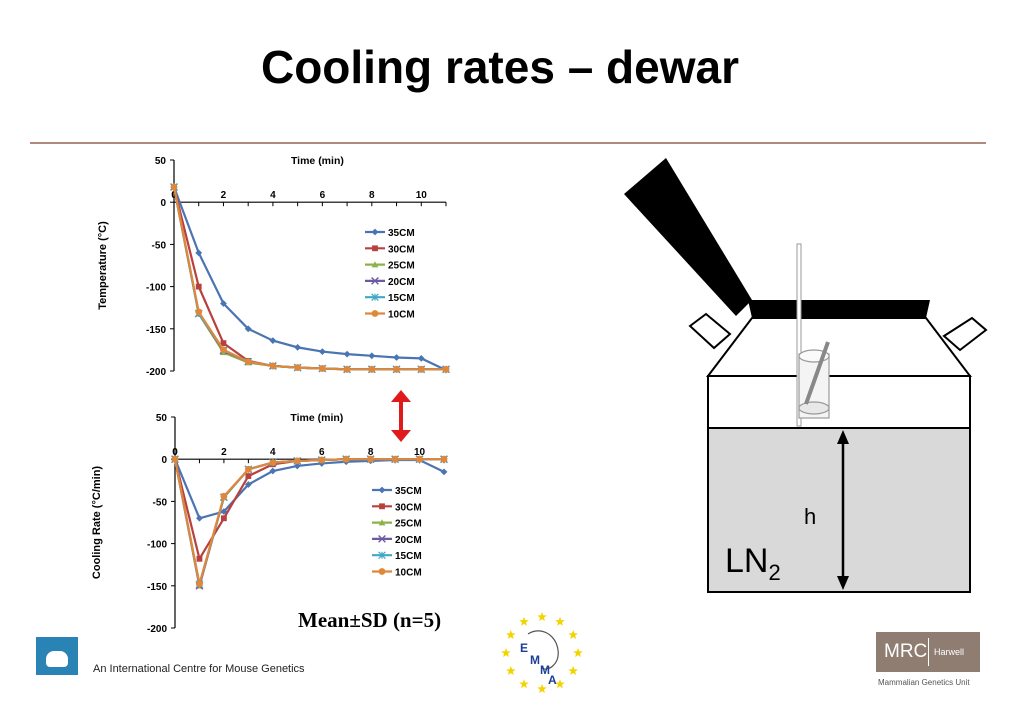 Image resolution: width=1023 pixels, height=708 pixels. I want to click on y-tick-label: -150, so click(157, 587).